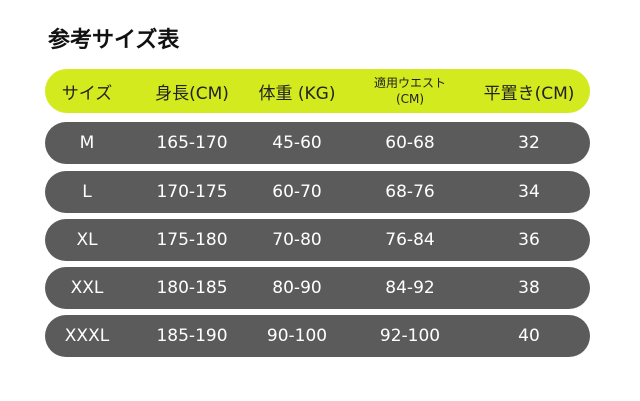 This screenshot has height=401, width=640. I want to click on table-row: XXL 180-185 80-90 84-92 38, so click(317, 288).